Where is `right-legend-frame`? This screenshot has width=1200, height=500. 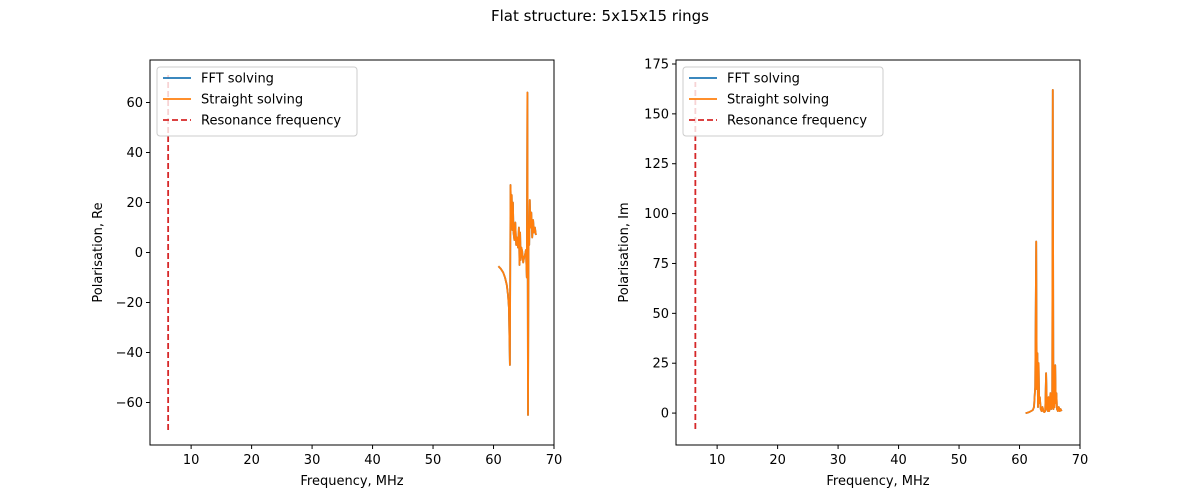 right-legend-frame is located at coordinates (783, 101).